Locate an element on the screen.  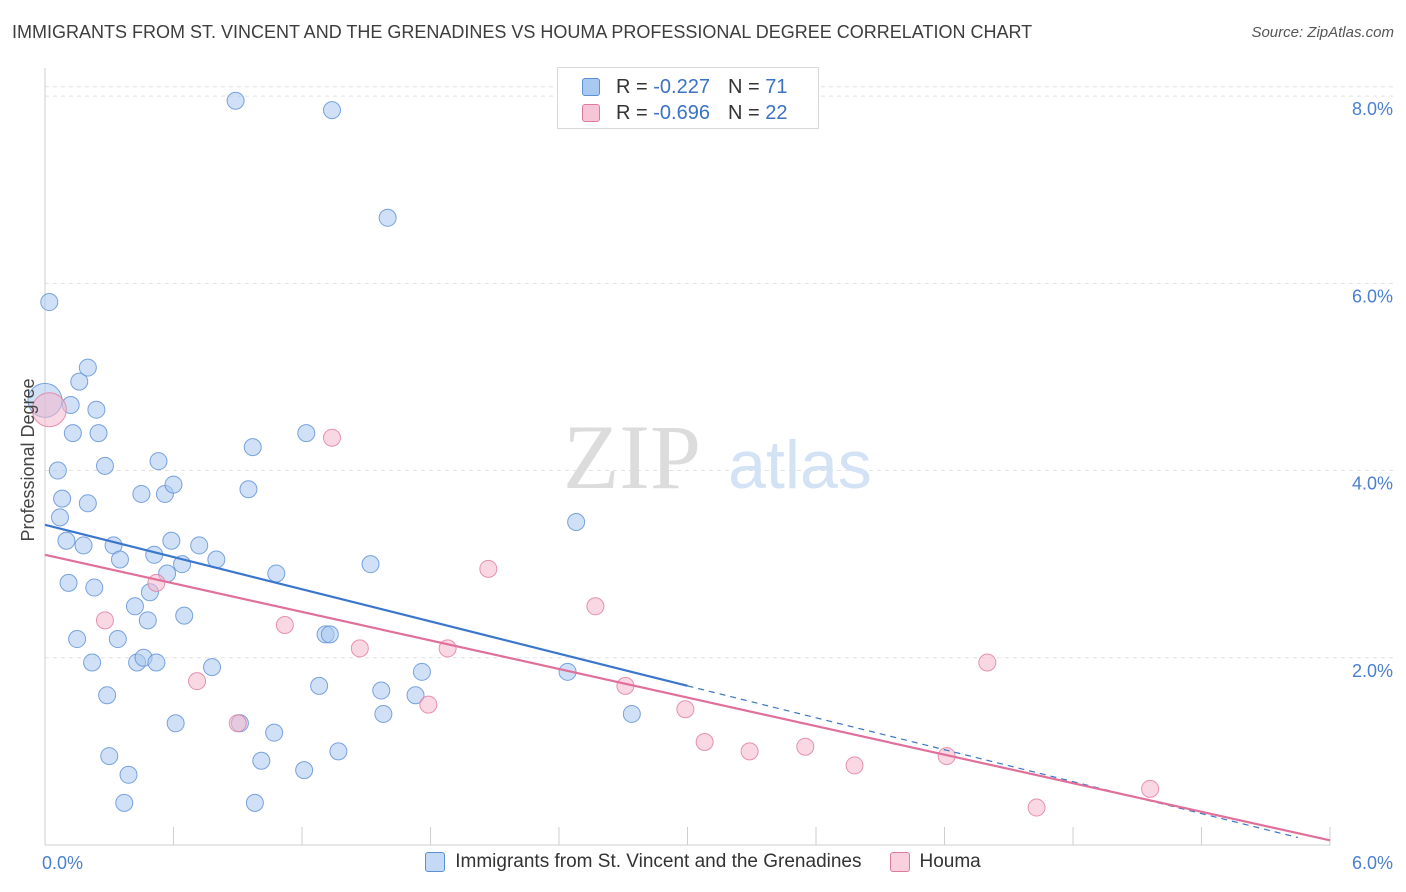
watermark-atlas: atlas is located at coordinates (800, 465).